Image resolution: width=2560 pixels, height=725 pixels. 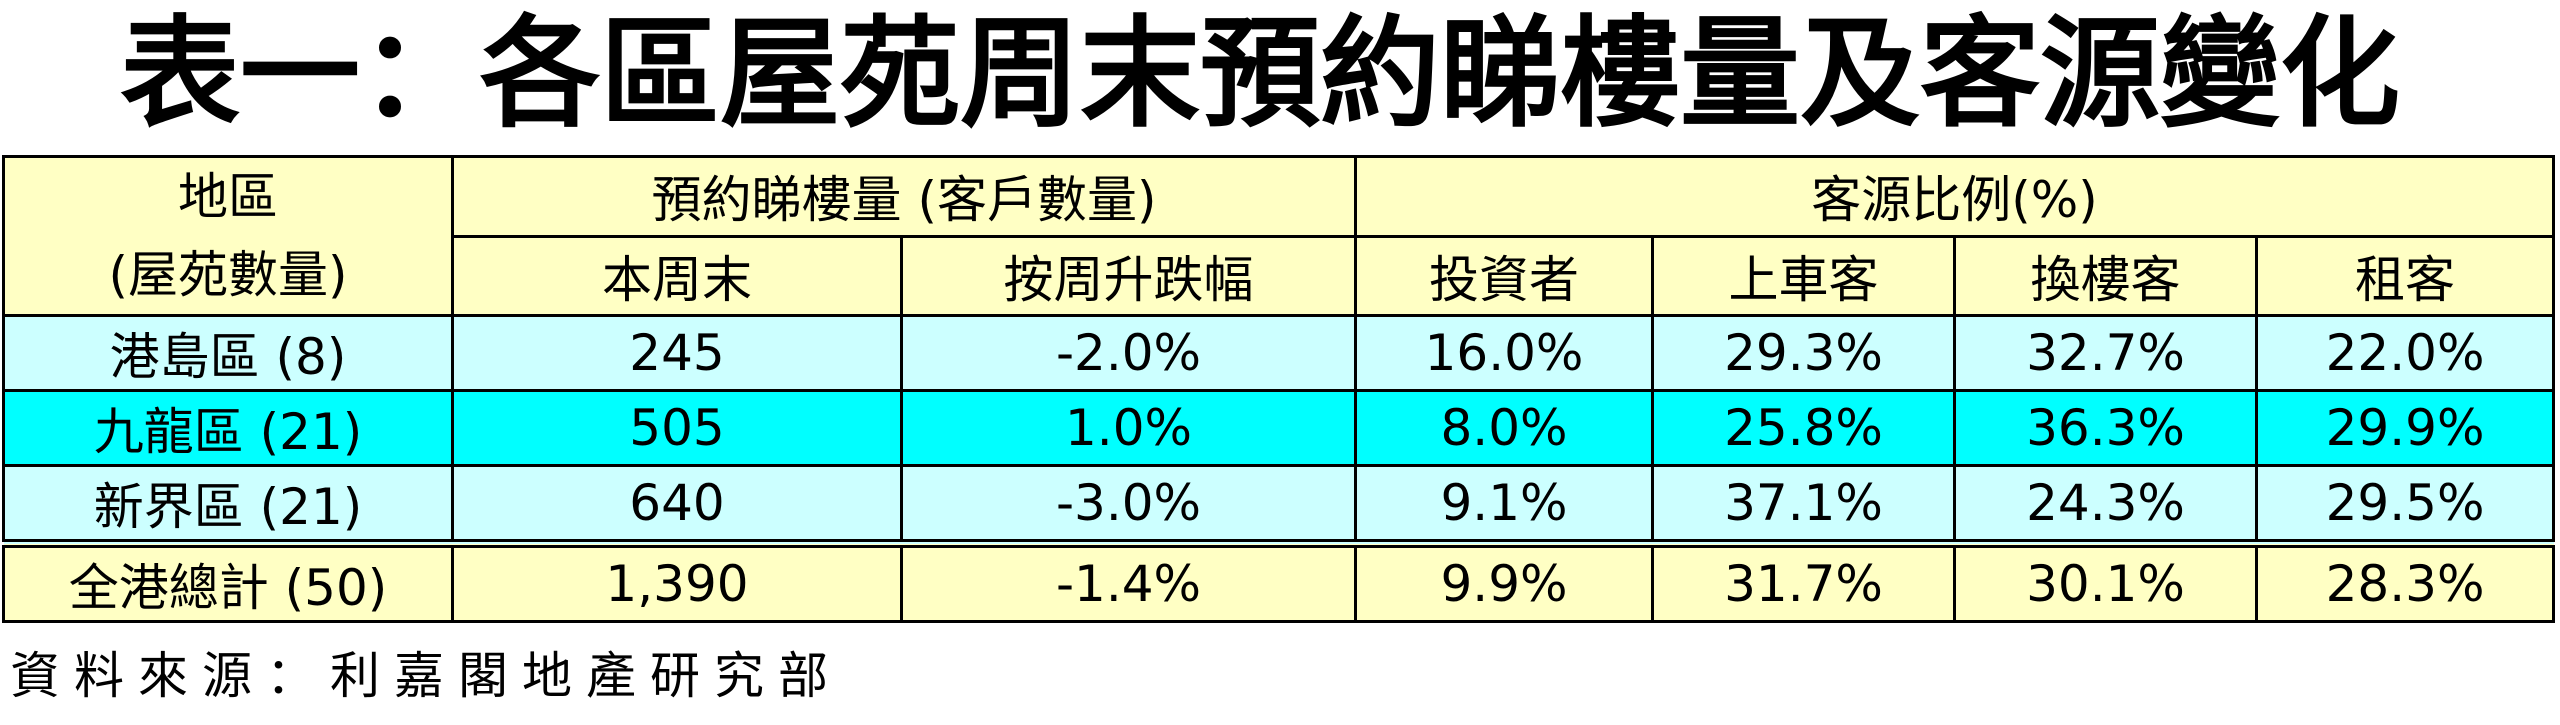 What do you see at coordinates (2405, 275) in the screenshot?
I see `header-cell: 租客` at bounding box center [2405, 275].